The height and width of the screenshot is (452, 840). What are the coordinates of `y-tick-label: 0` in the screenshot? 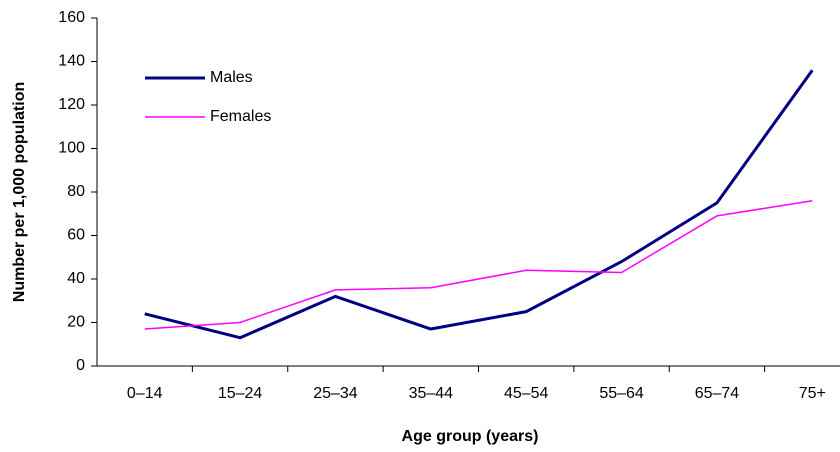 It's located at (80, 365).